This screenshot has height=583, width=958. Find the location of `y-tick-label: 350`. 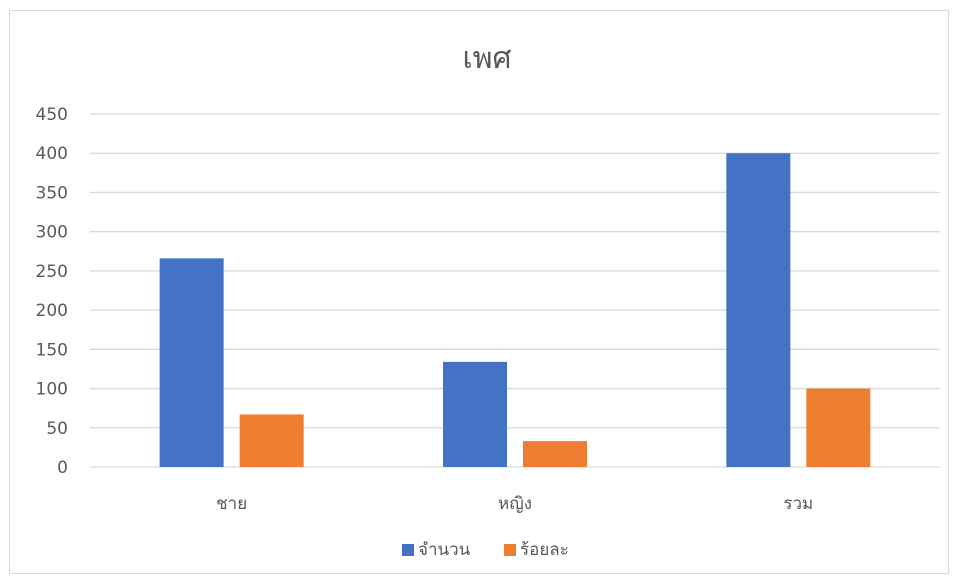

y-tick-label: 350 is located at coordinates (52, 193).